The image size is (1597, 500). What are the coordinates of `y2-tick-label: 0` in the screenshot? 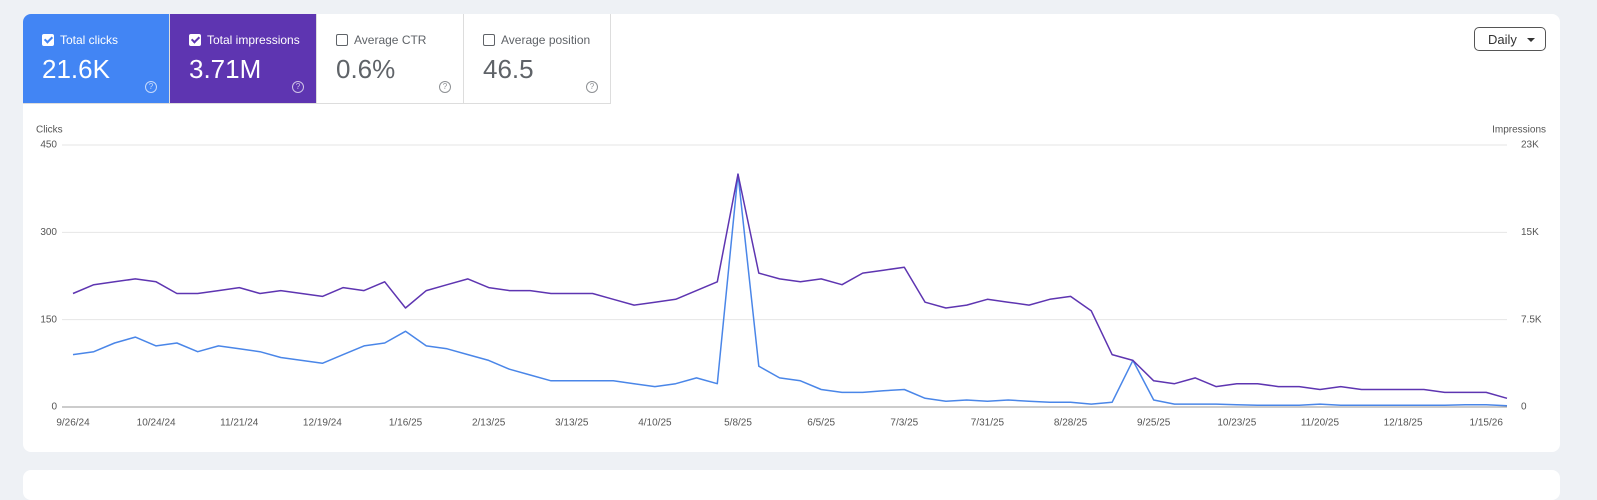 It's located at (1524, 407).